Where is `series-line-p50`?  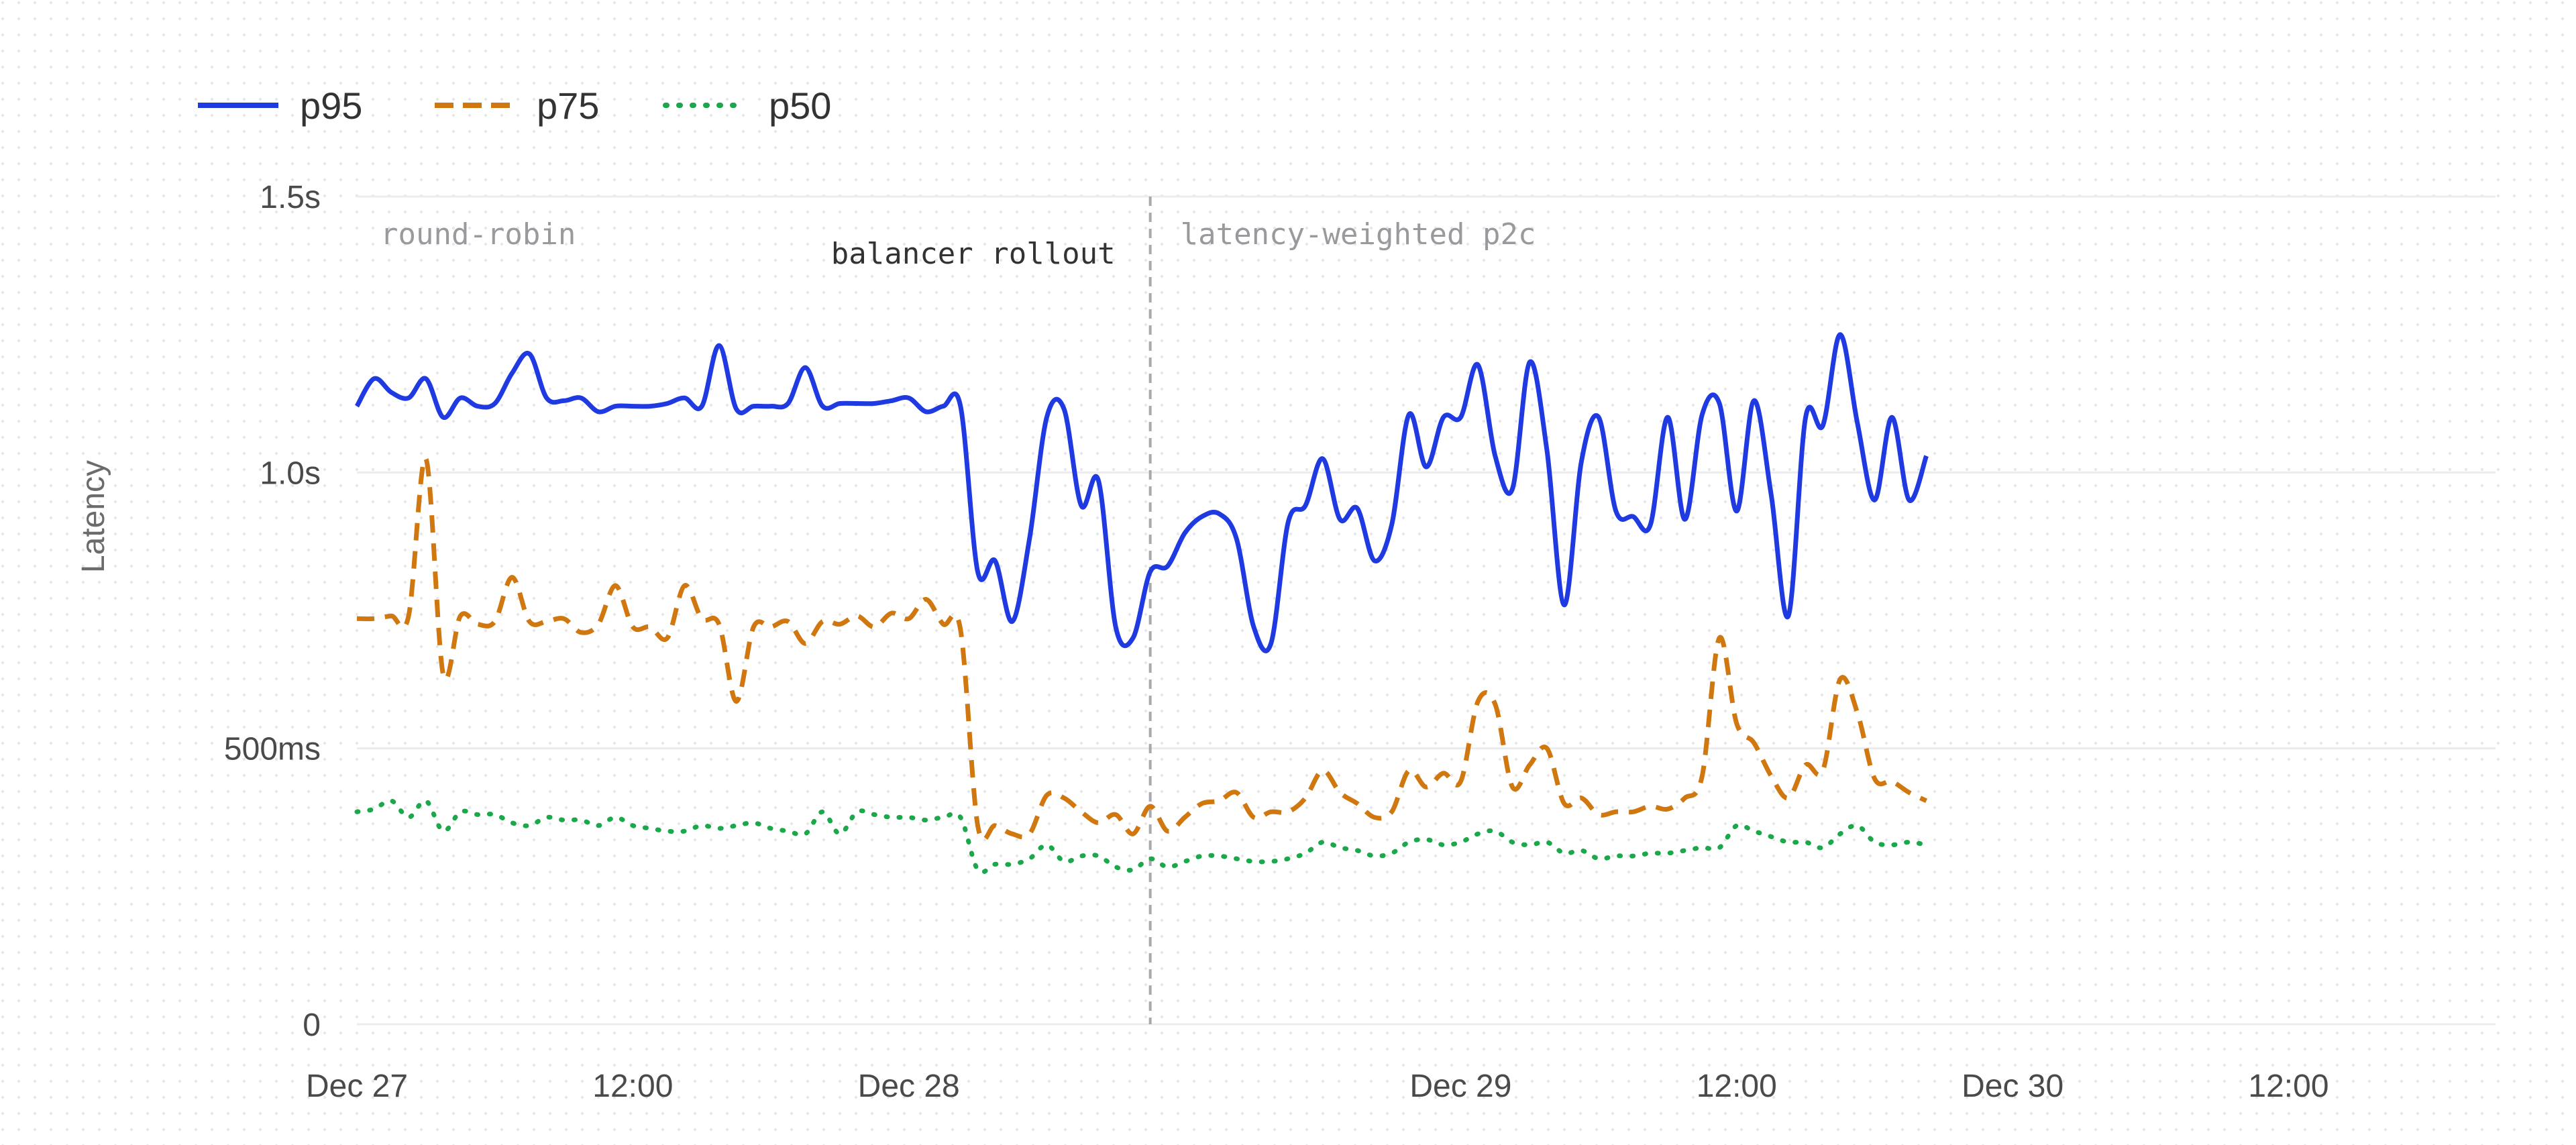 series-line-p50 is located at coordinates (1141, 837).